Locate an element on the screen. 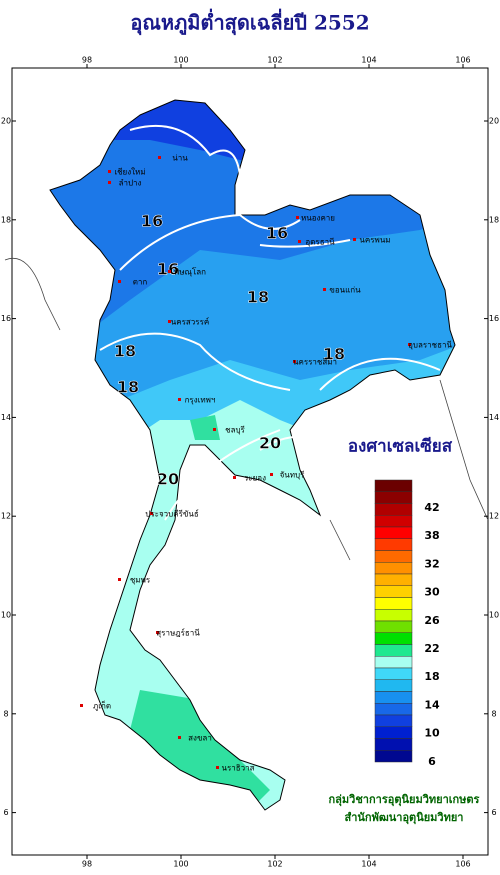  place-label: หนองคาย is located at coordinates (318, 218).